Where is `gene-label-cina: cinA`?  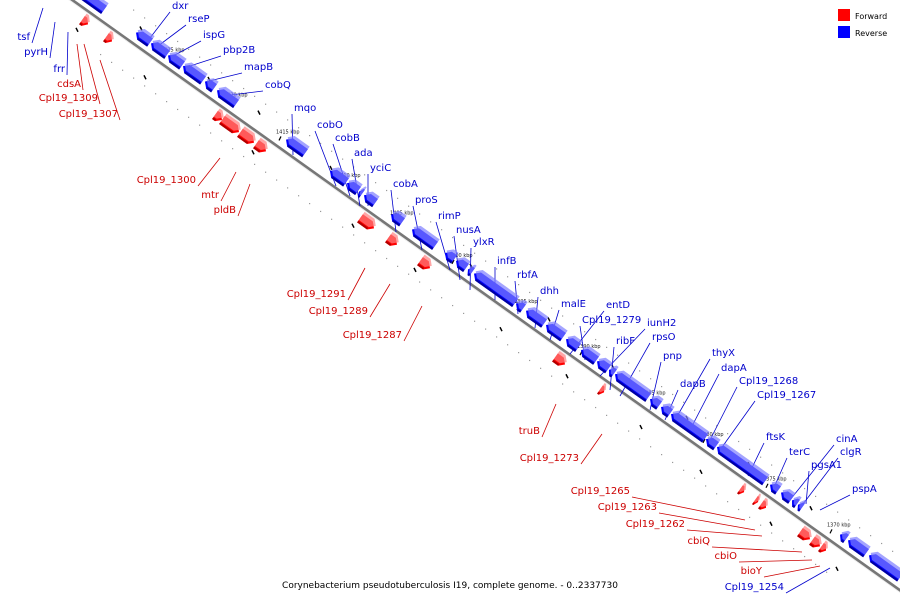 gene-label-cina: cinA is located at coordinates (847, 439).